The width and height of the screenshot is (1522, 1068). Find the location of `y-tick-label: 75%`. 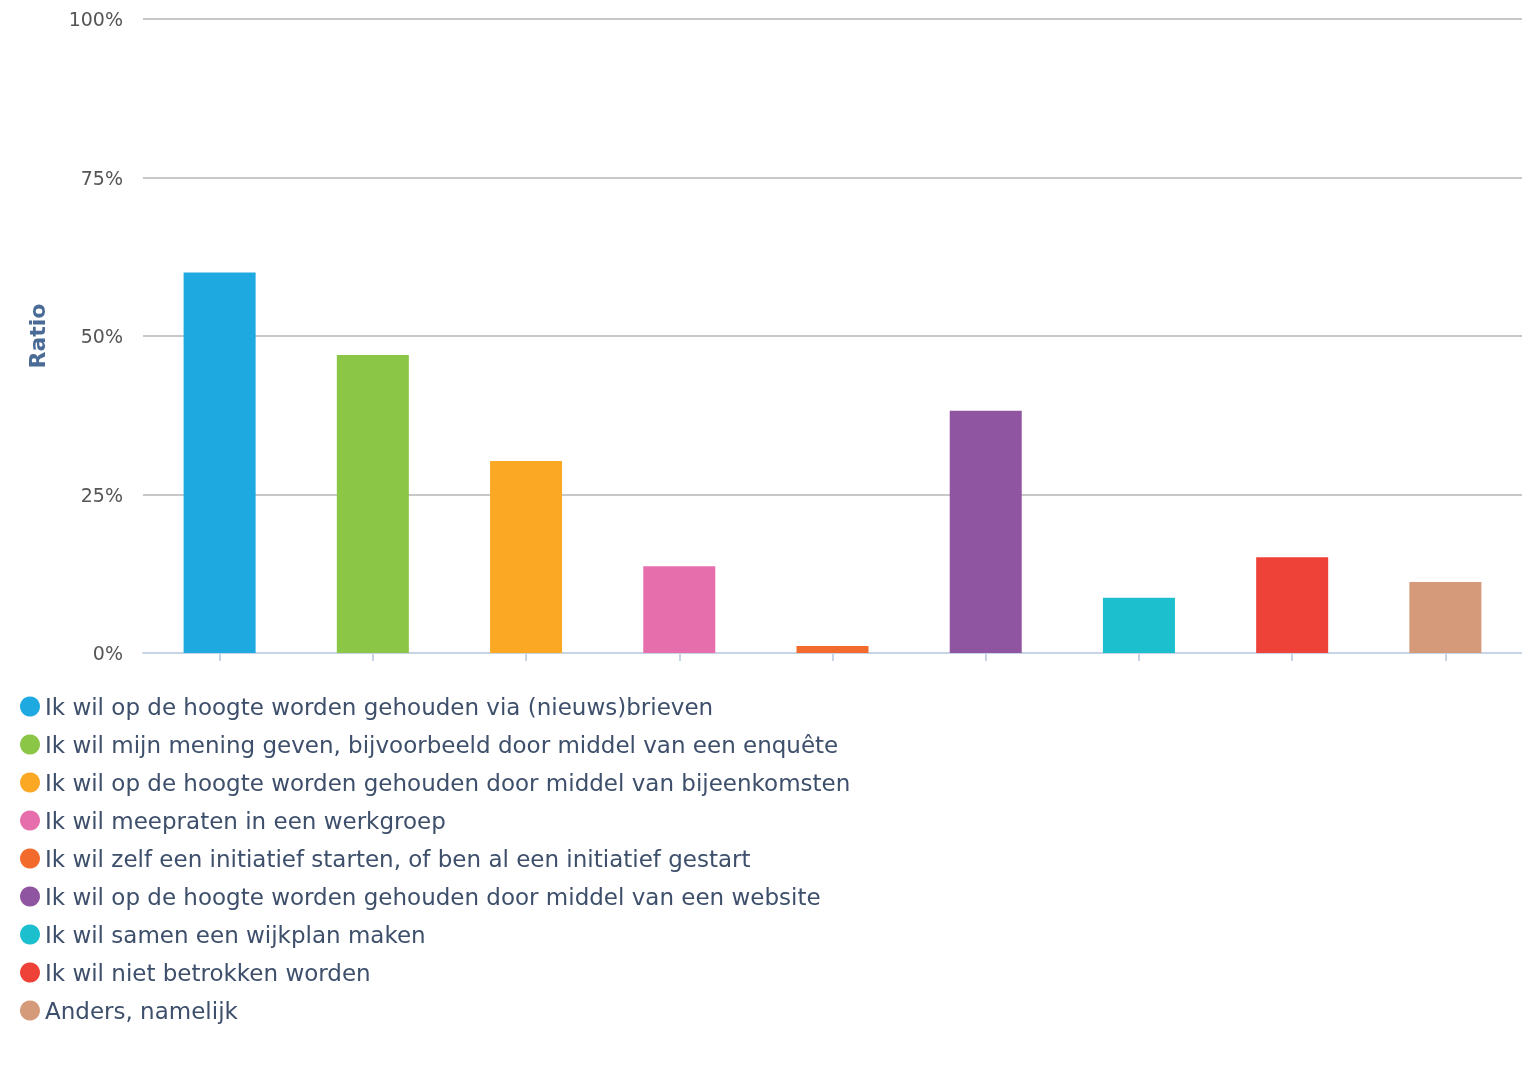

y-tick-label: 75% is located at coordinates (101, 177).